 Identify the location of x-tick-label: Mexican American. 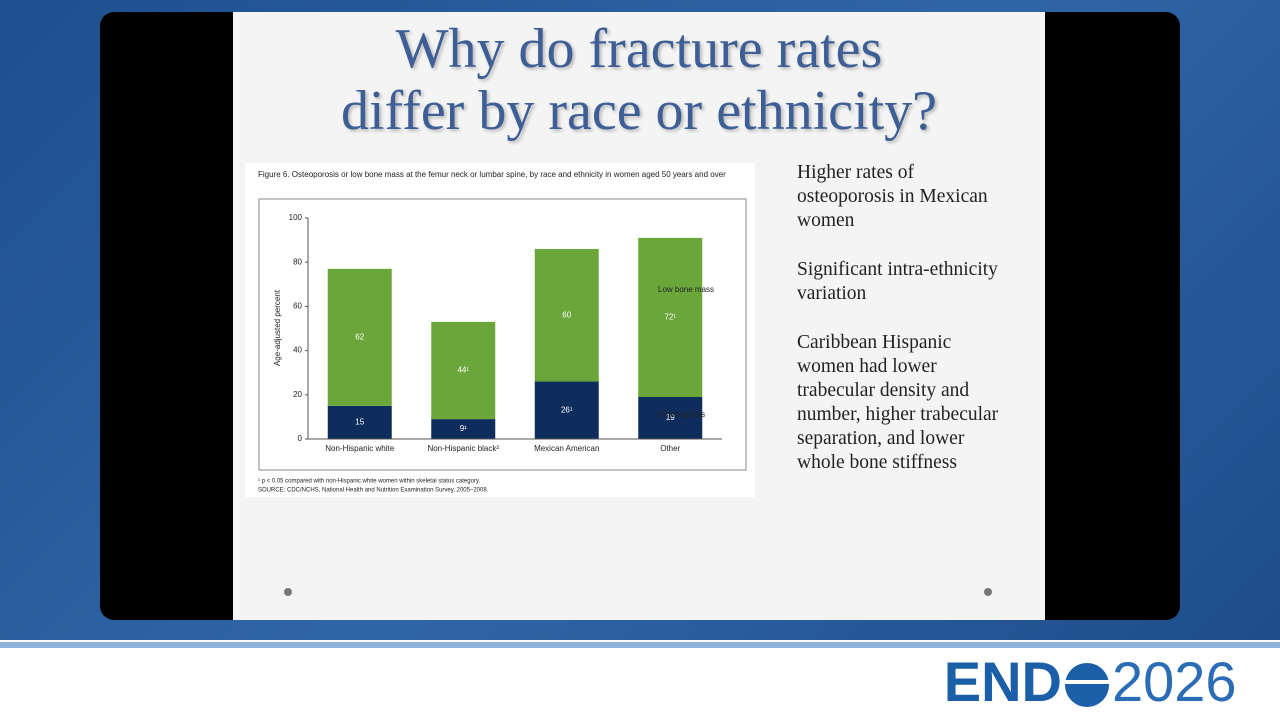
(566, 448).